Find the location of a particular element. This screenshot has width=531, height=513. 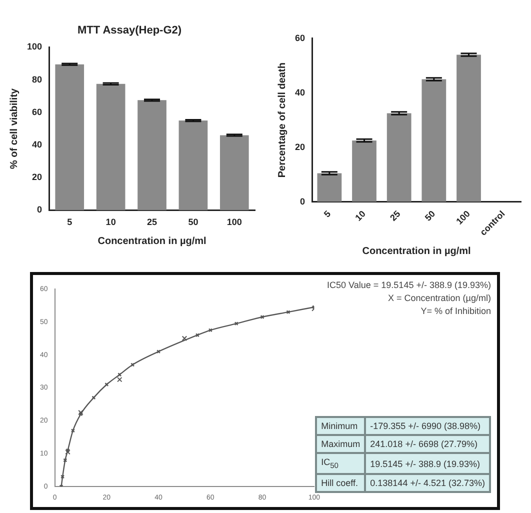

text: Y= % of Inhibition is located at coordinates (455, 311).